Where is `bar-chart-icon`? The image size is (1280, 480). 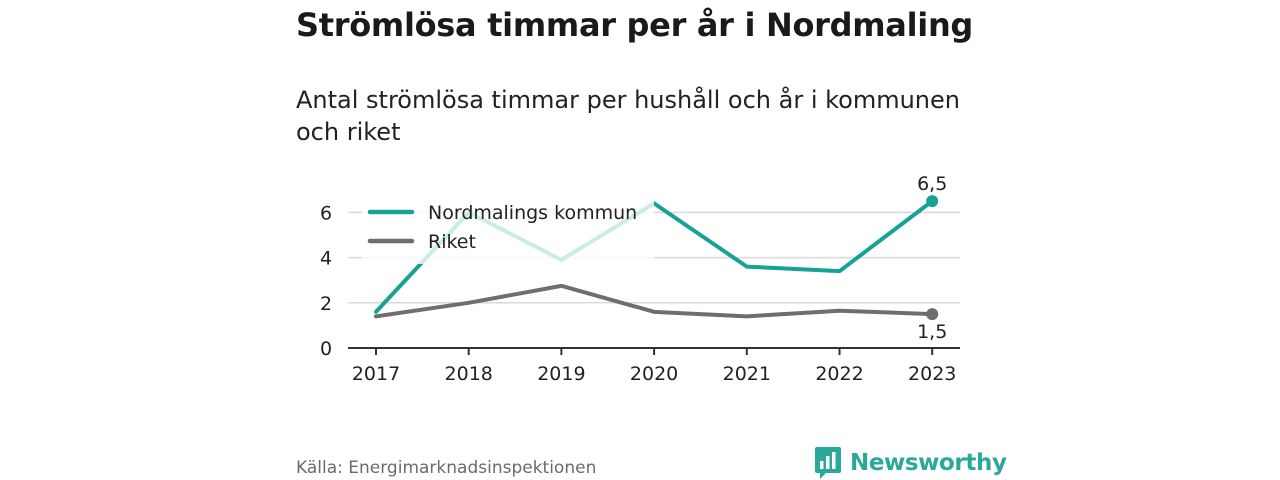
bar-chart-icon is located at coordinates (828, 463).